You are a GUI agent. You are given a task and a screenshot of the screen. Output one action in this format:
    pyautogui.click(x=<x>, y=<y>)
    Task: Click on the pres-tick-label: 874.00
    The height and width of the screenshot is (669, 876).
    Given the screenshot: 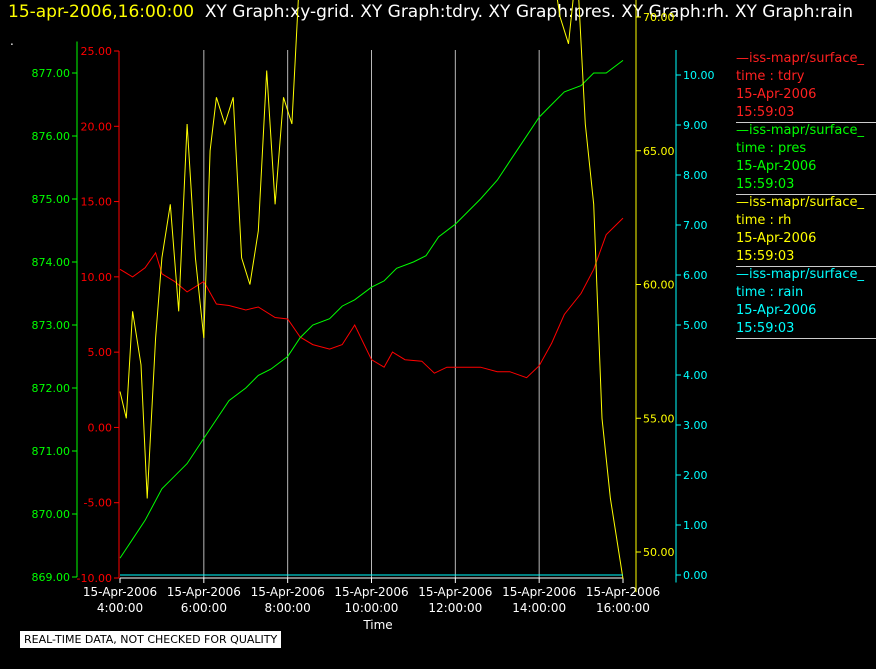 What is the action you would take?
    pyautogui.click(x=51, y=262)
    